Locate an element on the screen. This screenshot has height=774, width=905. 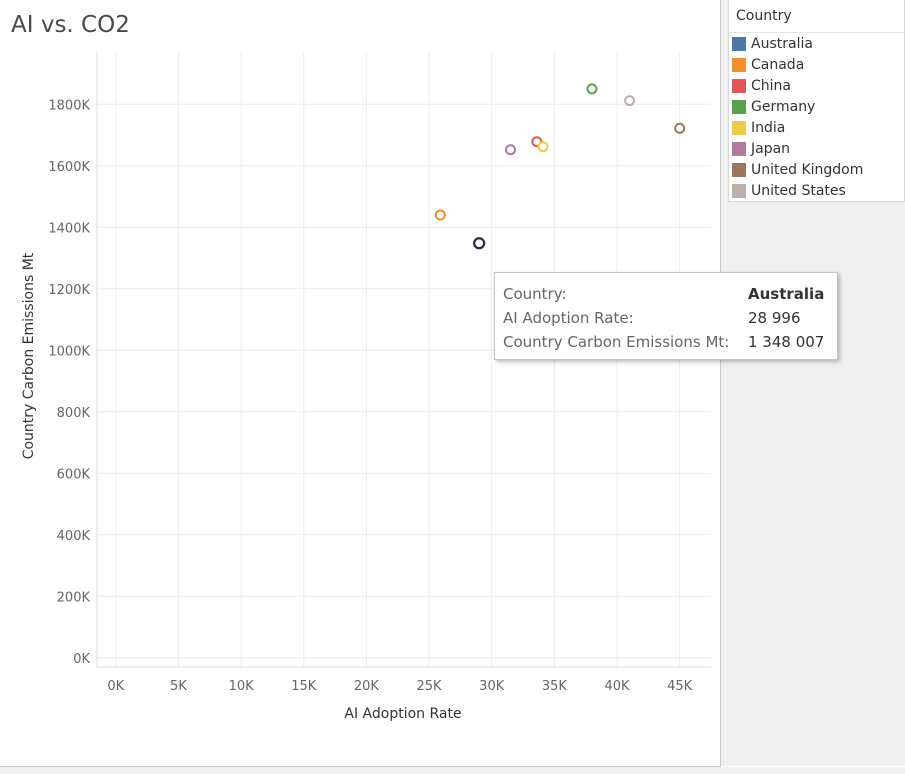
y-tick-label: 1400K is located at coordinates (69, 228).